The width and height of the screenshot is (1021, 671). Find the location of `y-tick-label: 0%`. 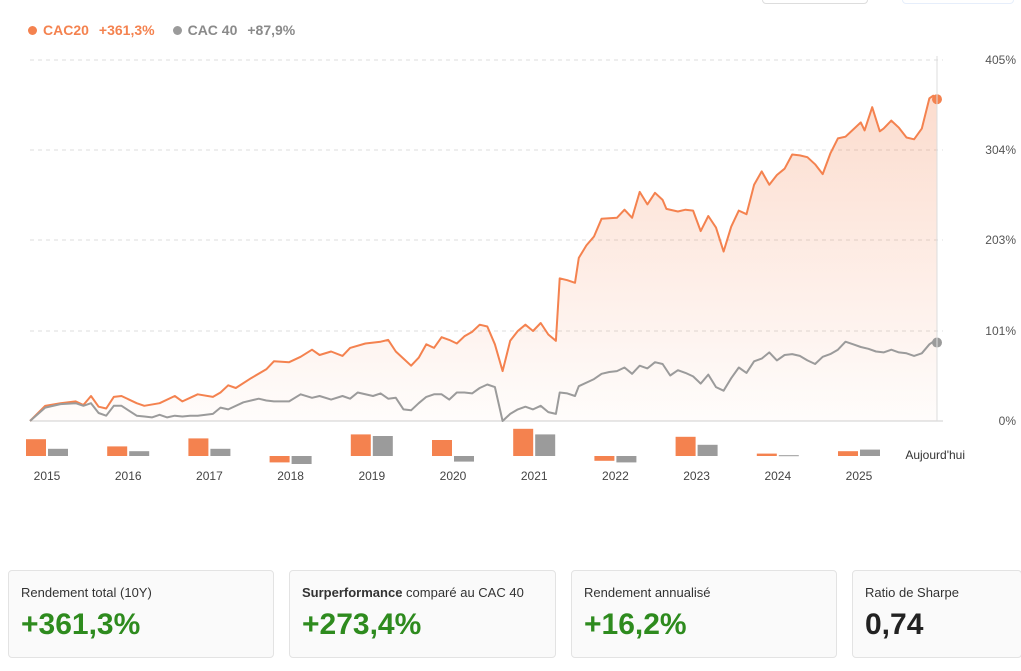

y-tick-label: 0% is located at coordinates (1008, 421).